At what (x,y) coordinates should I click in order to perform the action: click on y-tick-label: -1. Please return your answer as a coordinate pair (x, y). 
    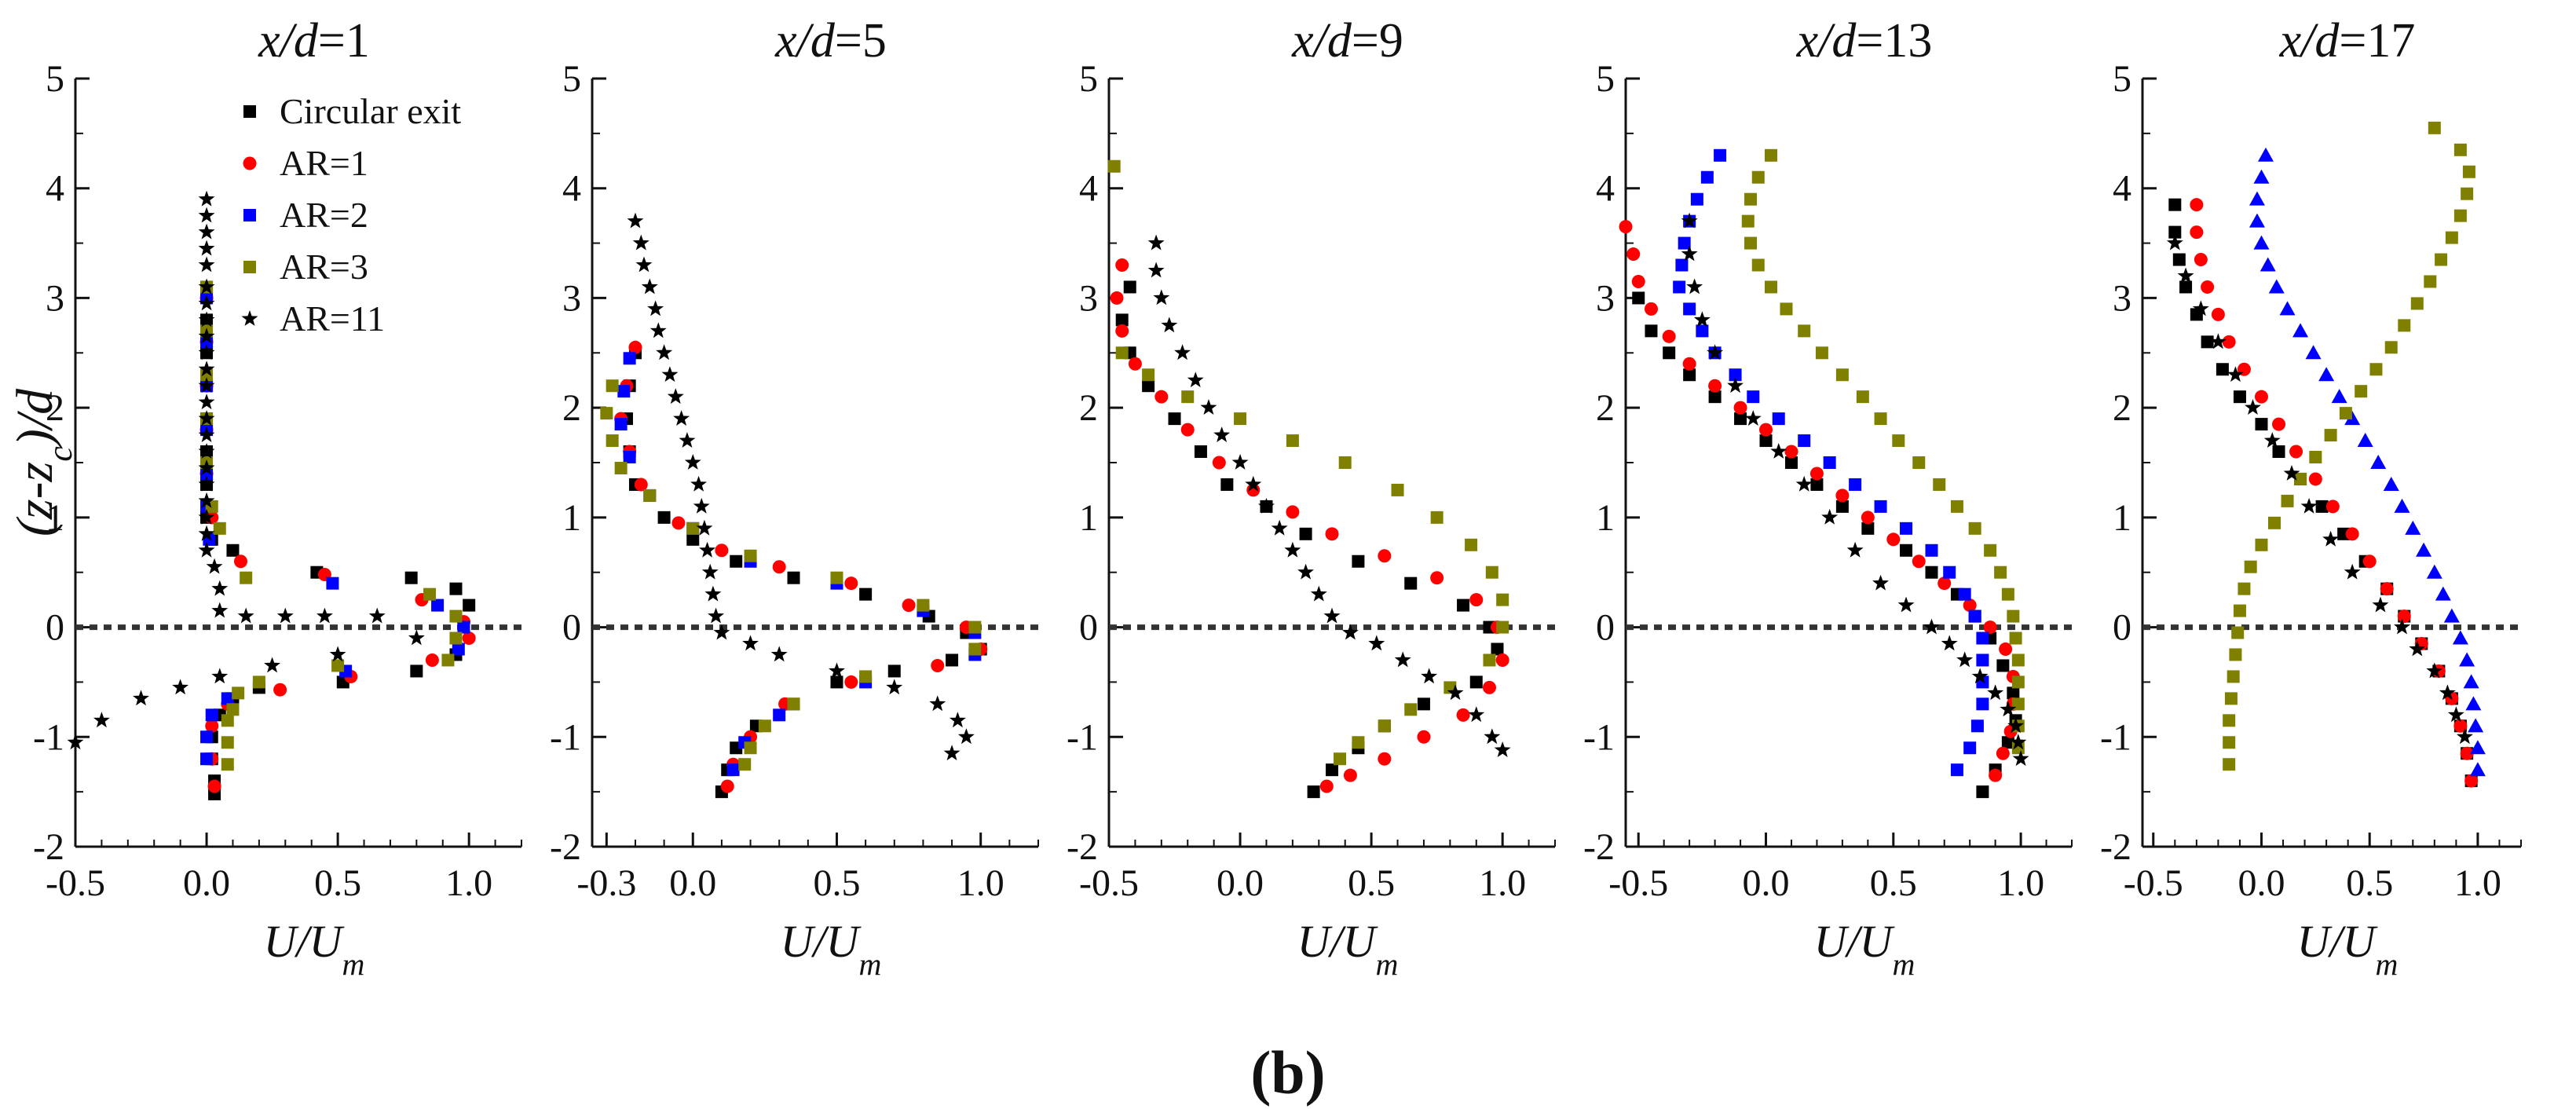
    Looking at the image, I should click on (49, 737).